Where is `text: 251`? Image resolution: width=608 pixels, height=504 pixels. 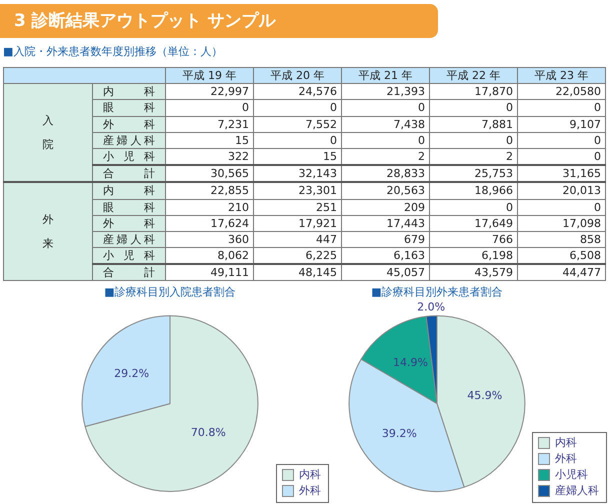
text: 251 is located at coordinates (326, 207).